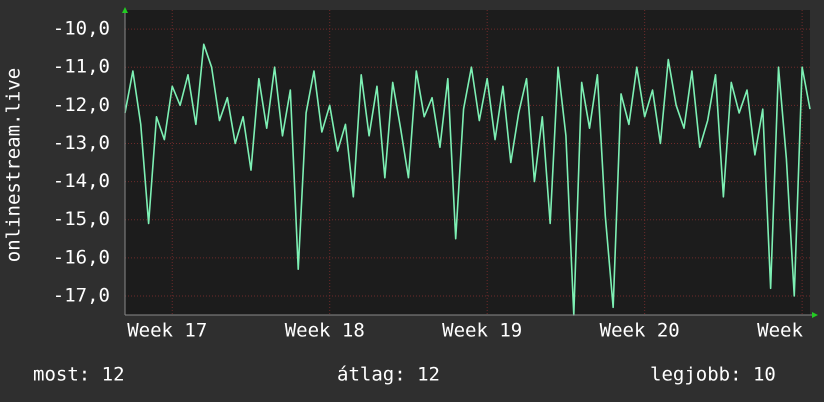  Describe the element at coordinates (81, 67) in the screenshot. I see `y-tick-label: -11,0` at that location.